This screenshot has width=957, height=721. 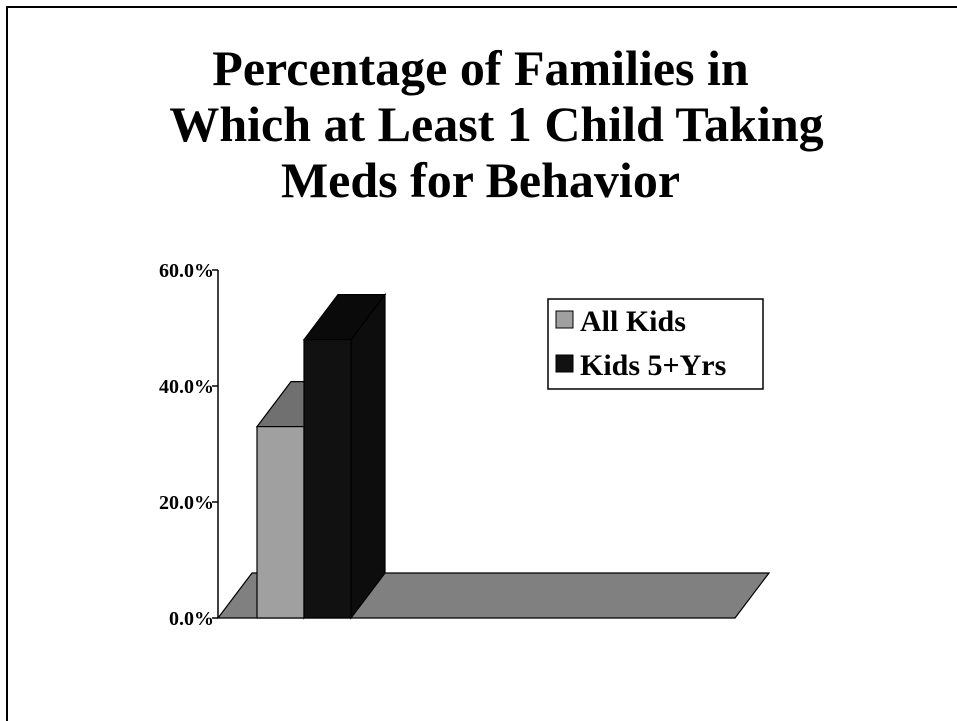 What do you see at coordinates (564, 363) in the screenshot?
I see `legend-swatch-kids-5-yrs` at bounding box center [564, 363].